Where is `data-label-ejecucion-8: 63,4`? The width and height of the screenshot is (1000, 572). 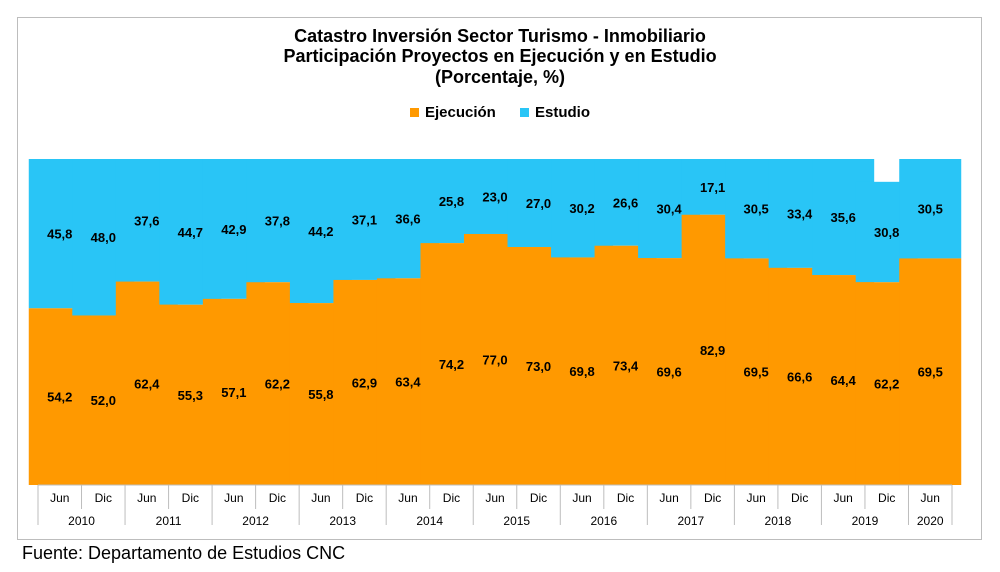 data-label-ejecucion-8: 63,4 is located at coordinates (408, 382).